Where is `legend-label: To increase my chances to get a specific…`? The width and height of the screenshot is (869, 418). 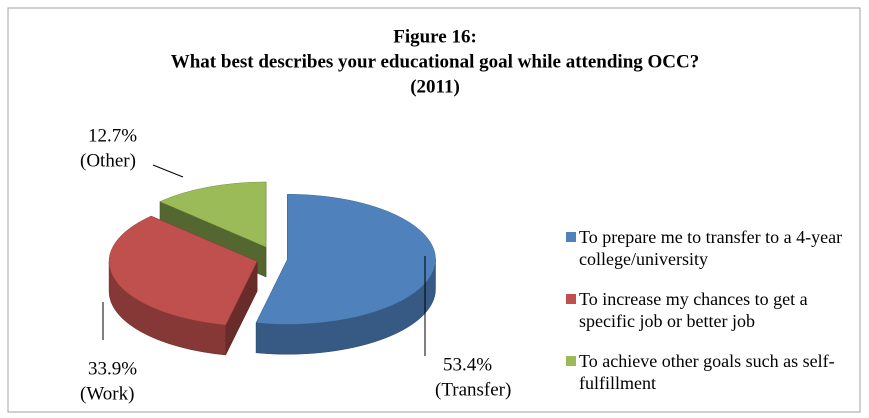
legend-label: To increase my chances to get a specific… is located at coordinates (693, 310).